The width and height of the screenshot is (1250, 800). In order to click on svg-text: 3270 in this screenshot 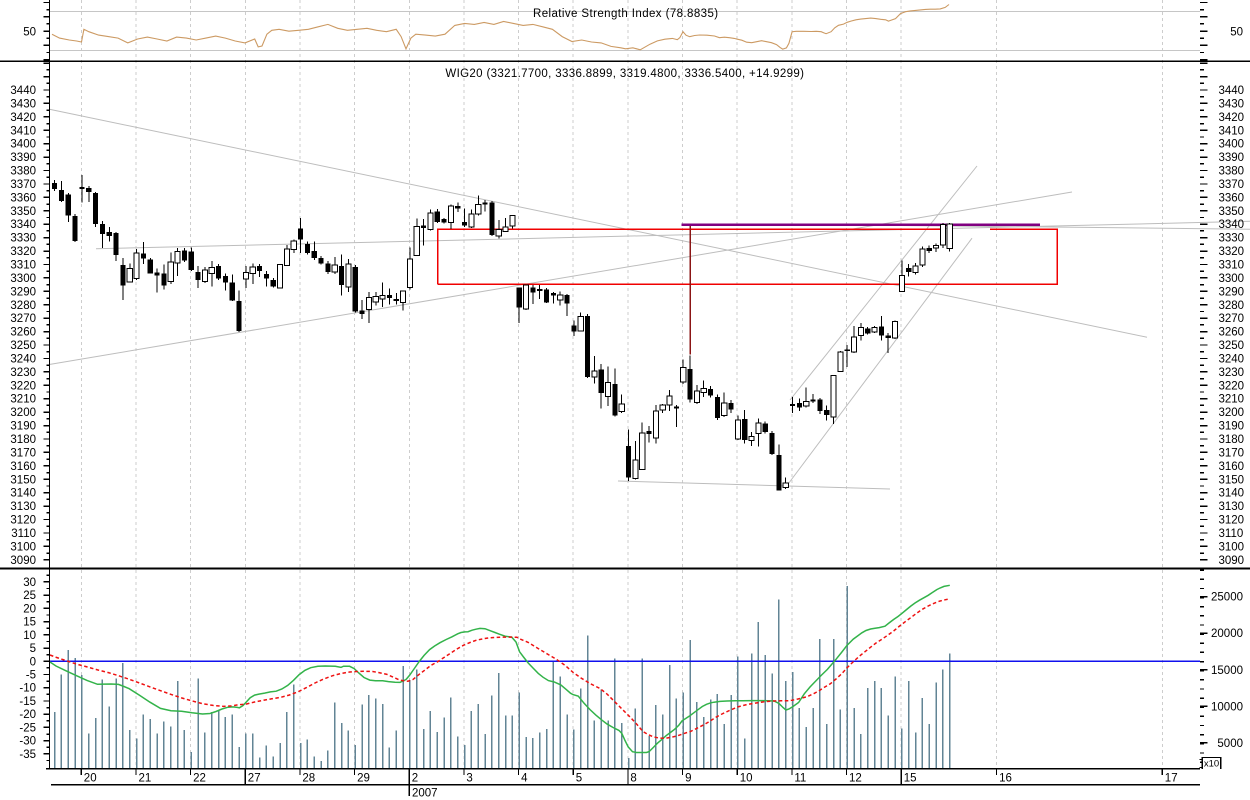, I will do `click(1232, 319)`.